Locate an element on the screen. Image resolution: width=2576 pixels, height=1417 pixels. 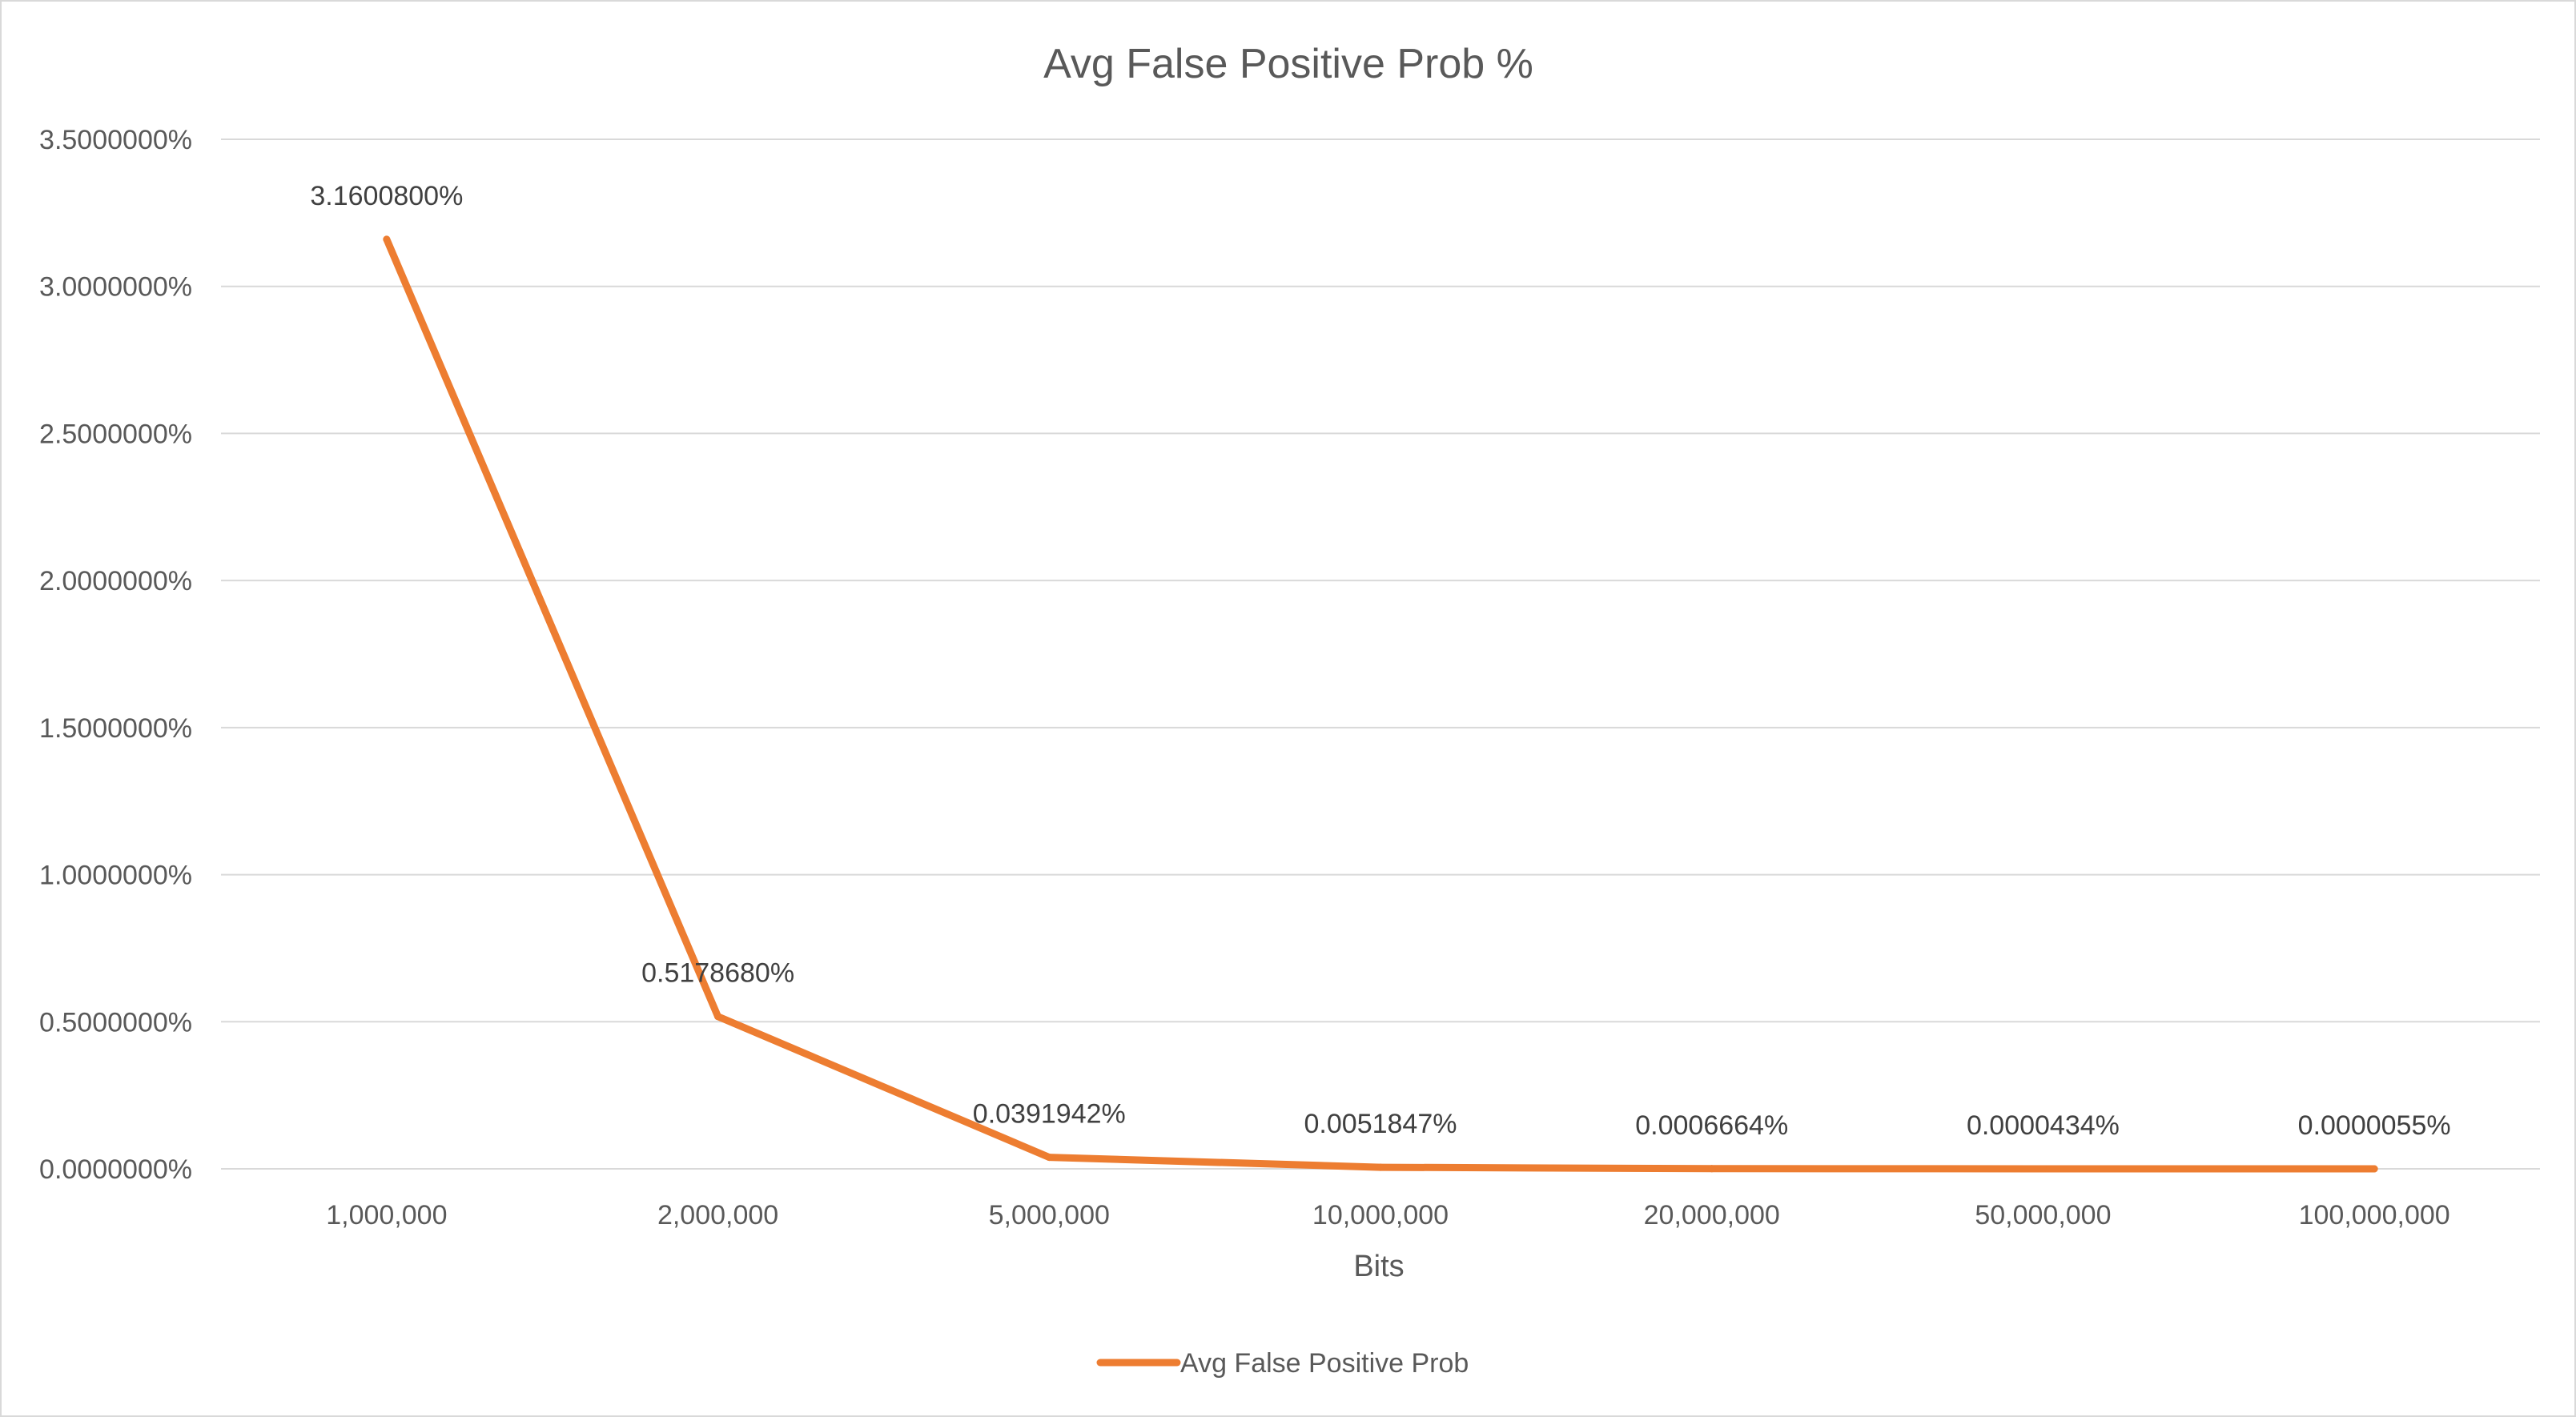
y-tick-label: 0.0000000% is located at coordinates (115, 1169).